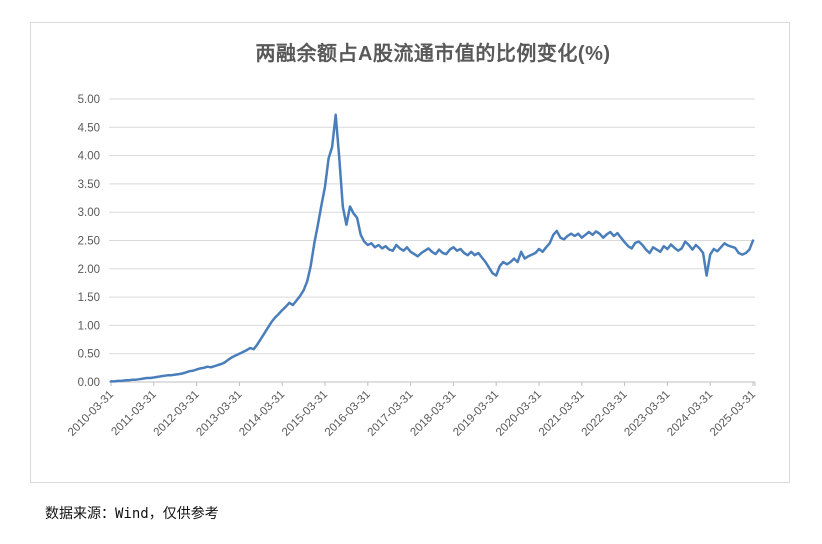  What do you see at coordinates (132, 514) in the screenshot?
I see `source-note: 数据来源：Wind，仅供参考` at bounding box center [132, 514].